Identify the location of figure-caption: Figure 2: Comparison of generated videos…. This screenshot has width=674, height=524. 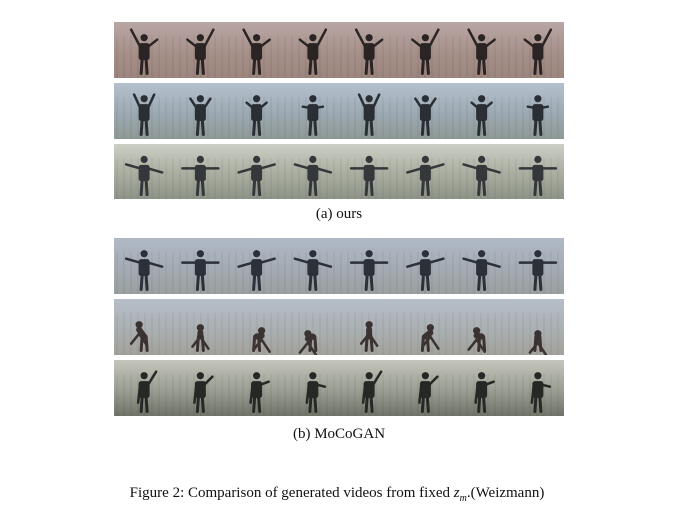
(337, 496).